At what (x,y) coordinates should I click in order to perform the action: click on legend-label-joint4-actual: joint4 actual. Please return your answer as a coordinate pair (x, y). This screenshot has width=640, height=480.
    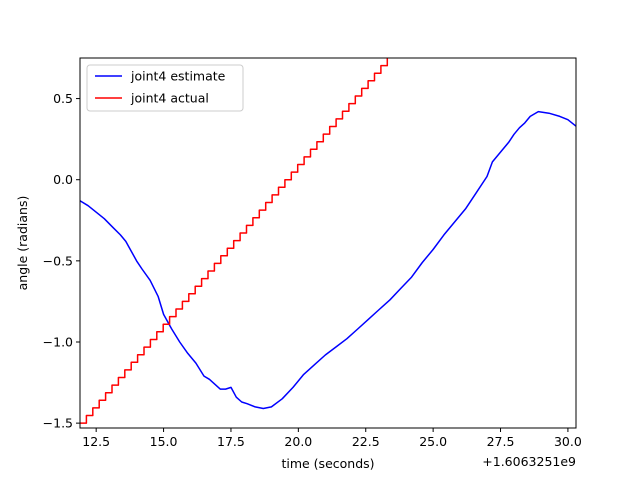
    Looking at the image, I should click on (169, 98).